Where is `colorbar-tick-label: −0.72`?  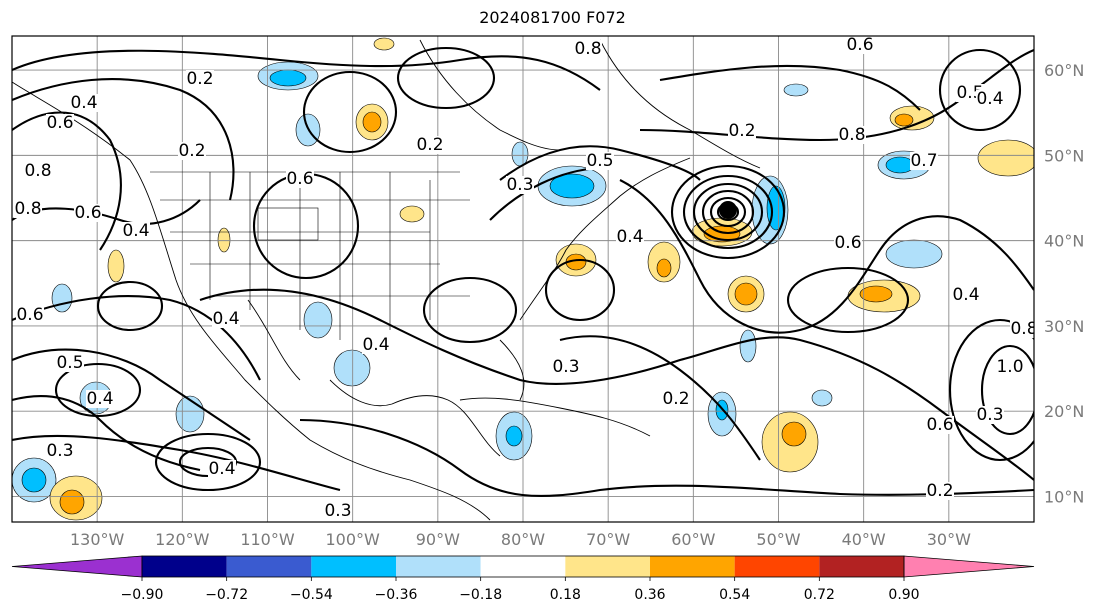
colorbar-tick-label: −0.72 is located at coordinates (226, 595).